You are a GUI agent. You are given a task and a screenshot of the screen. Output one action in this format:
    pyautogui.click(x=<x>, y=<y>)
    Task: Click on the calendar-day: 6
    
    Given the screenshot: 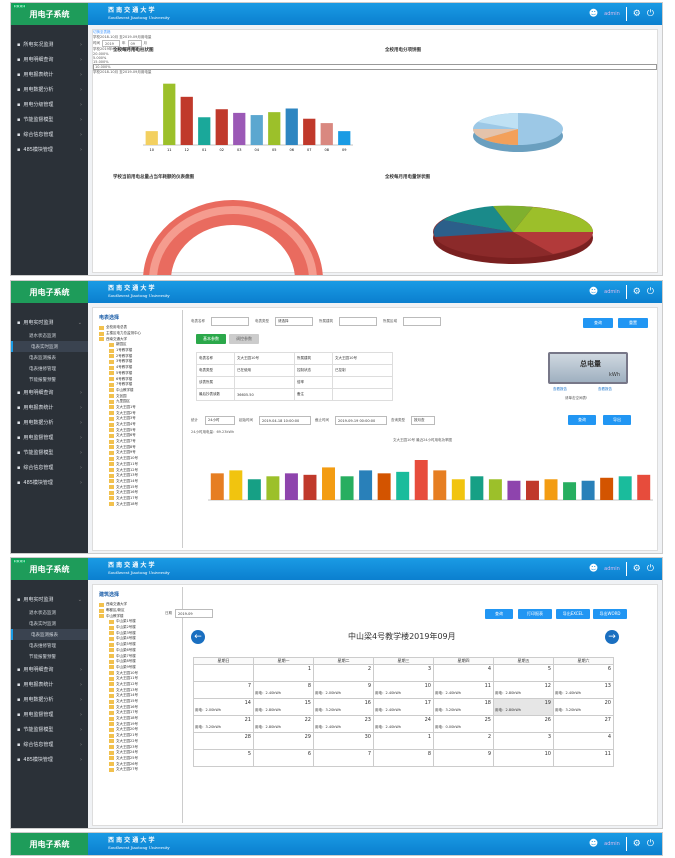 What is the action you would take?
    pyautogui.click(x=583, y=673)
    